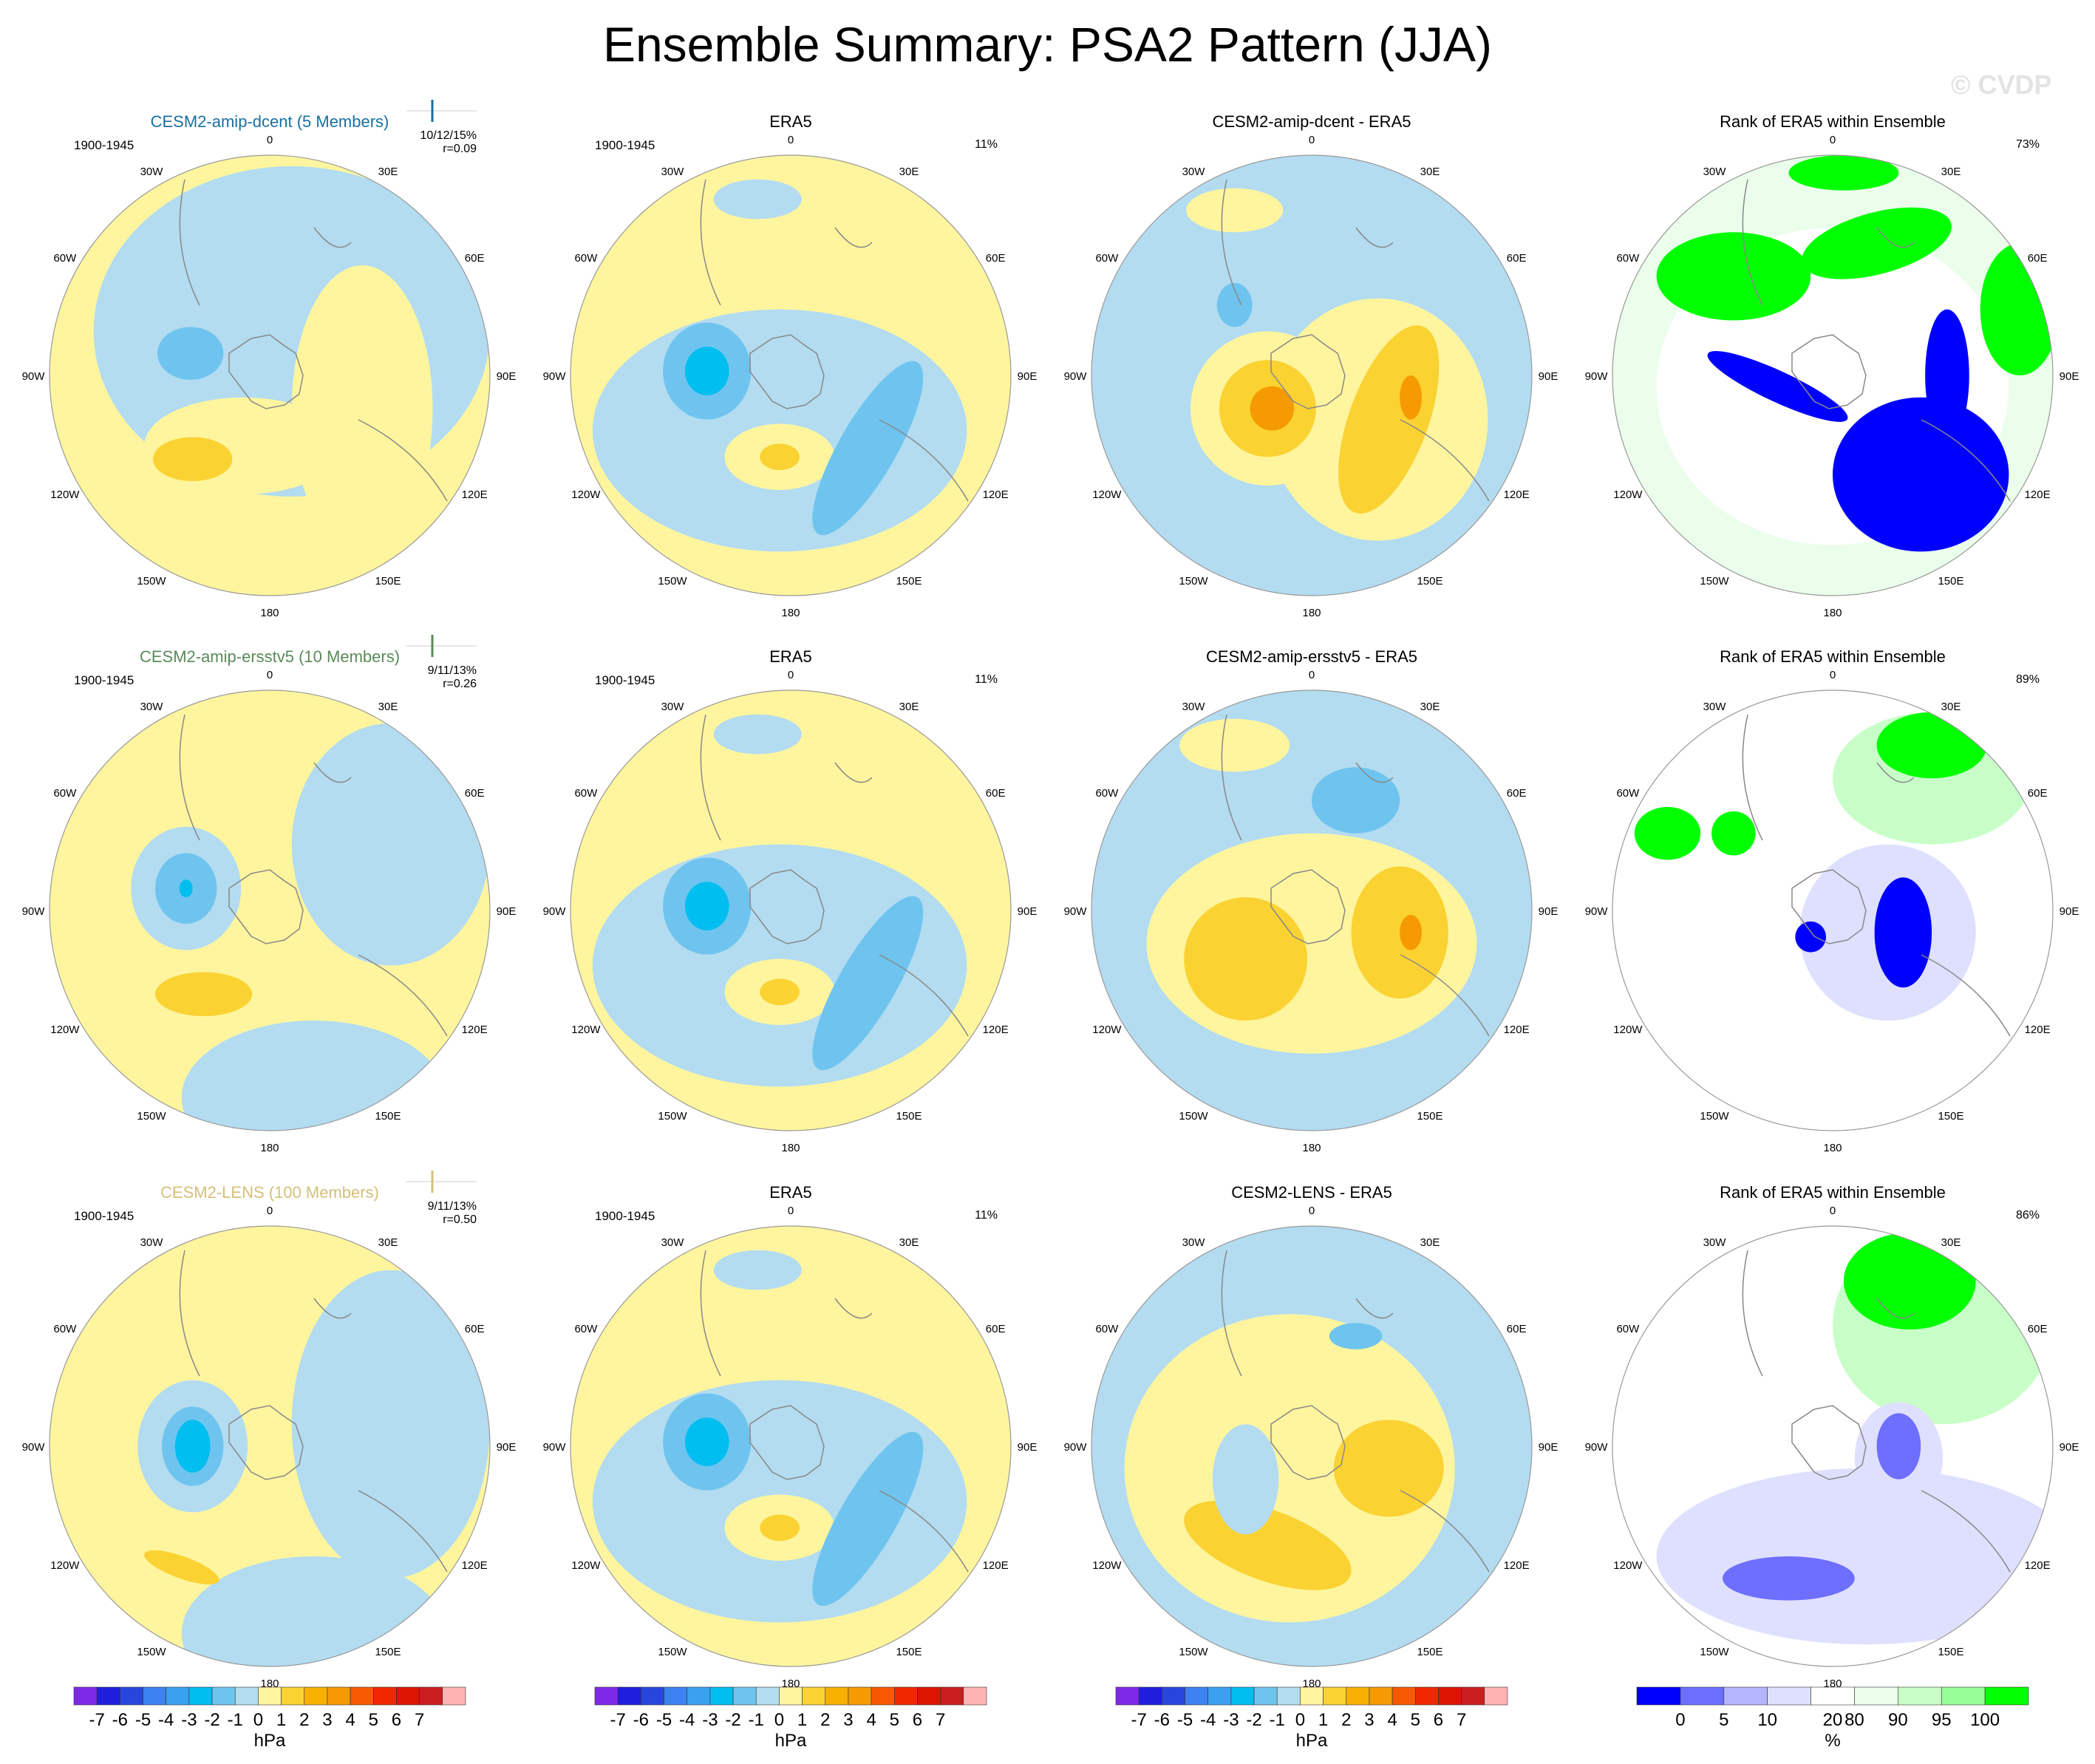 The width and height of the screenshot is (2095, 1764). What do you see at coordinates (1231, 1720) in the screenshot?
I see `colorbar-tick-label: -3` at bounding box center [1231, 1720].